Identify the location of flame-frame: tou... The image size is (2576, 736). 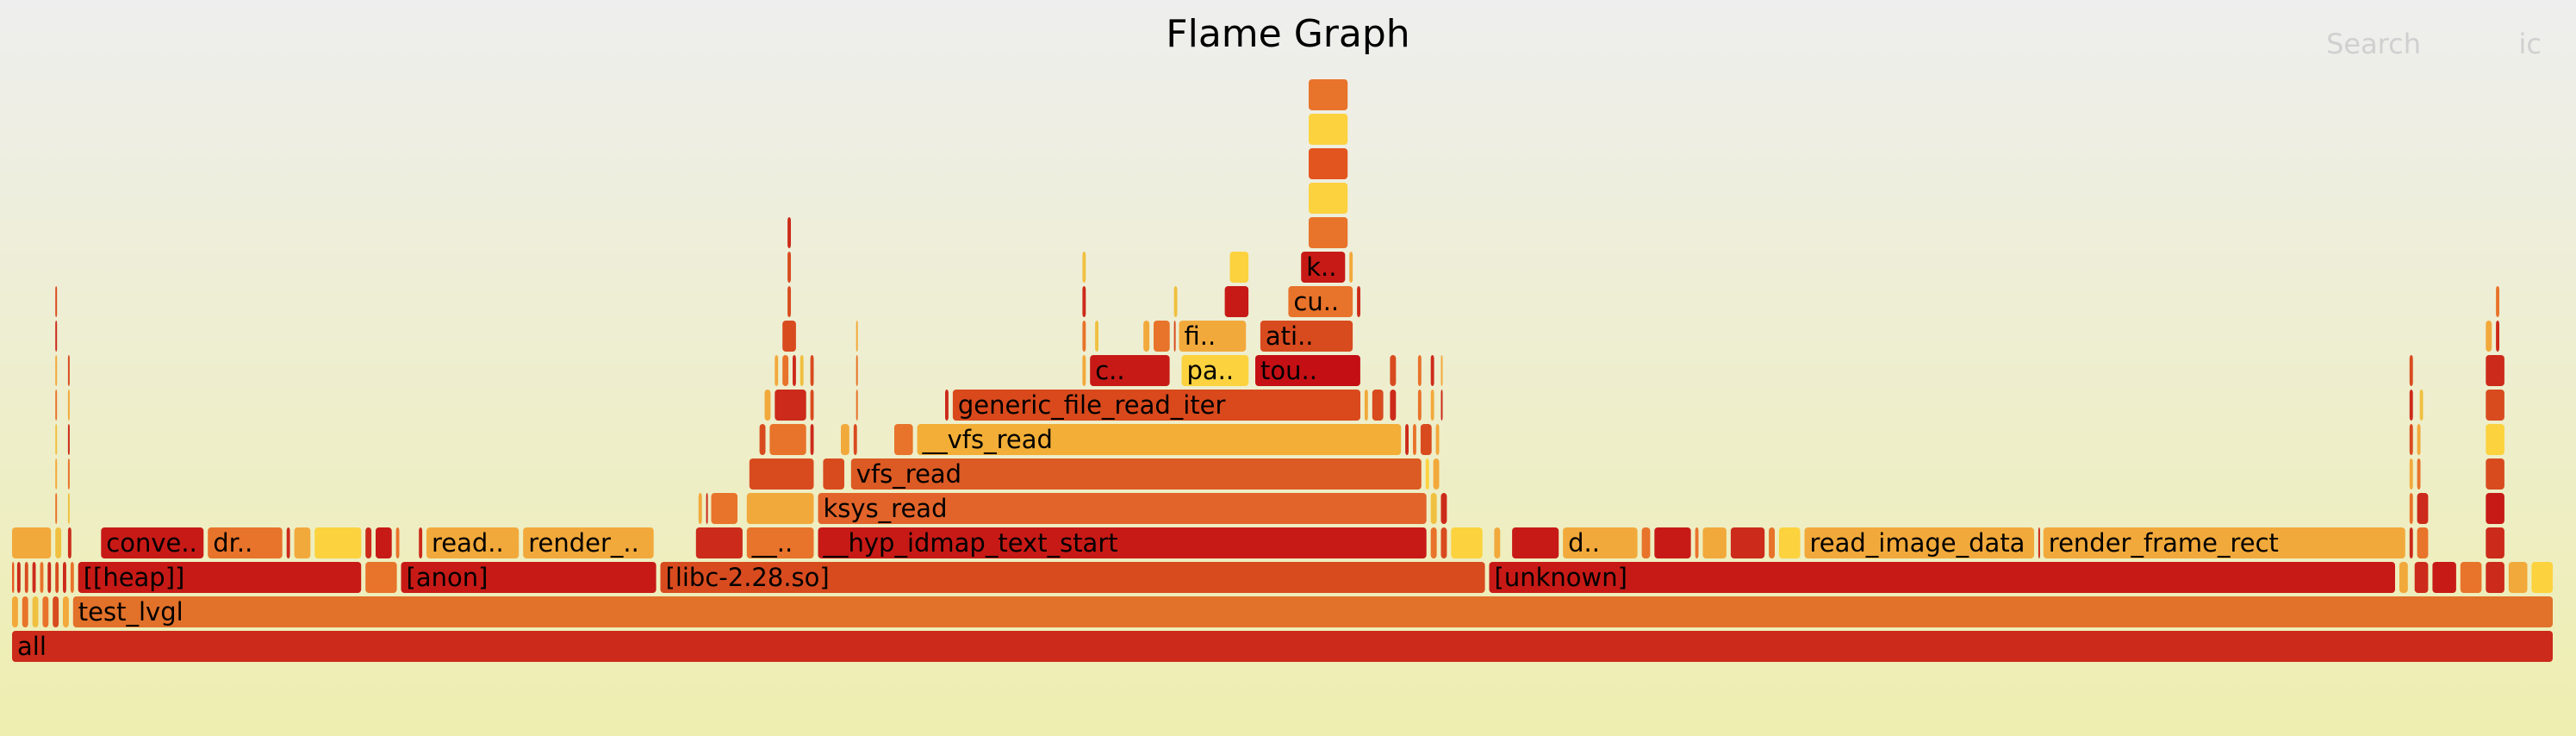
(1308, 370).